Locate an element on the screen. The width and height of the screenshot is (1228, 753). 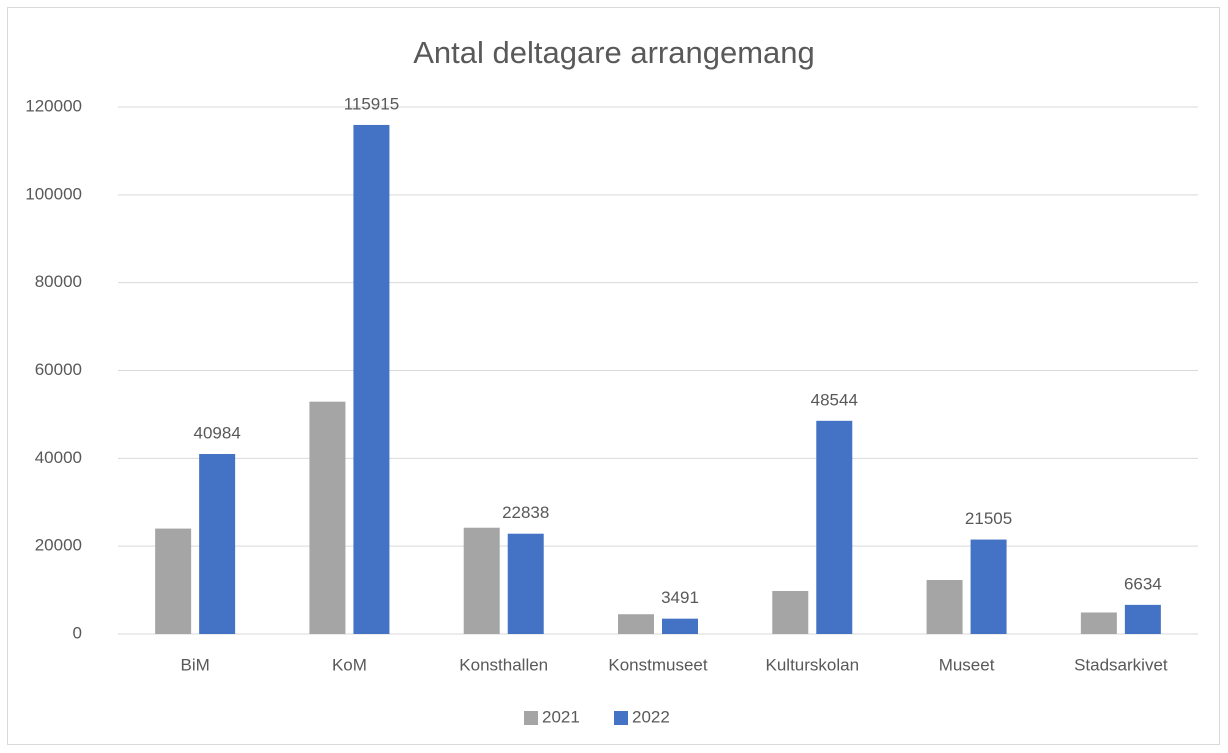
x-tick-label: Museet is located at coordinates (967, 664).